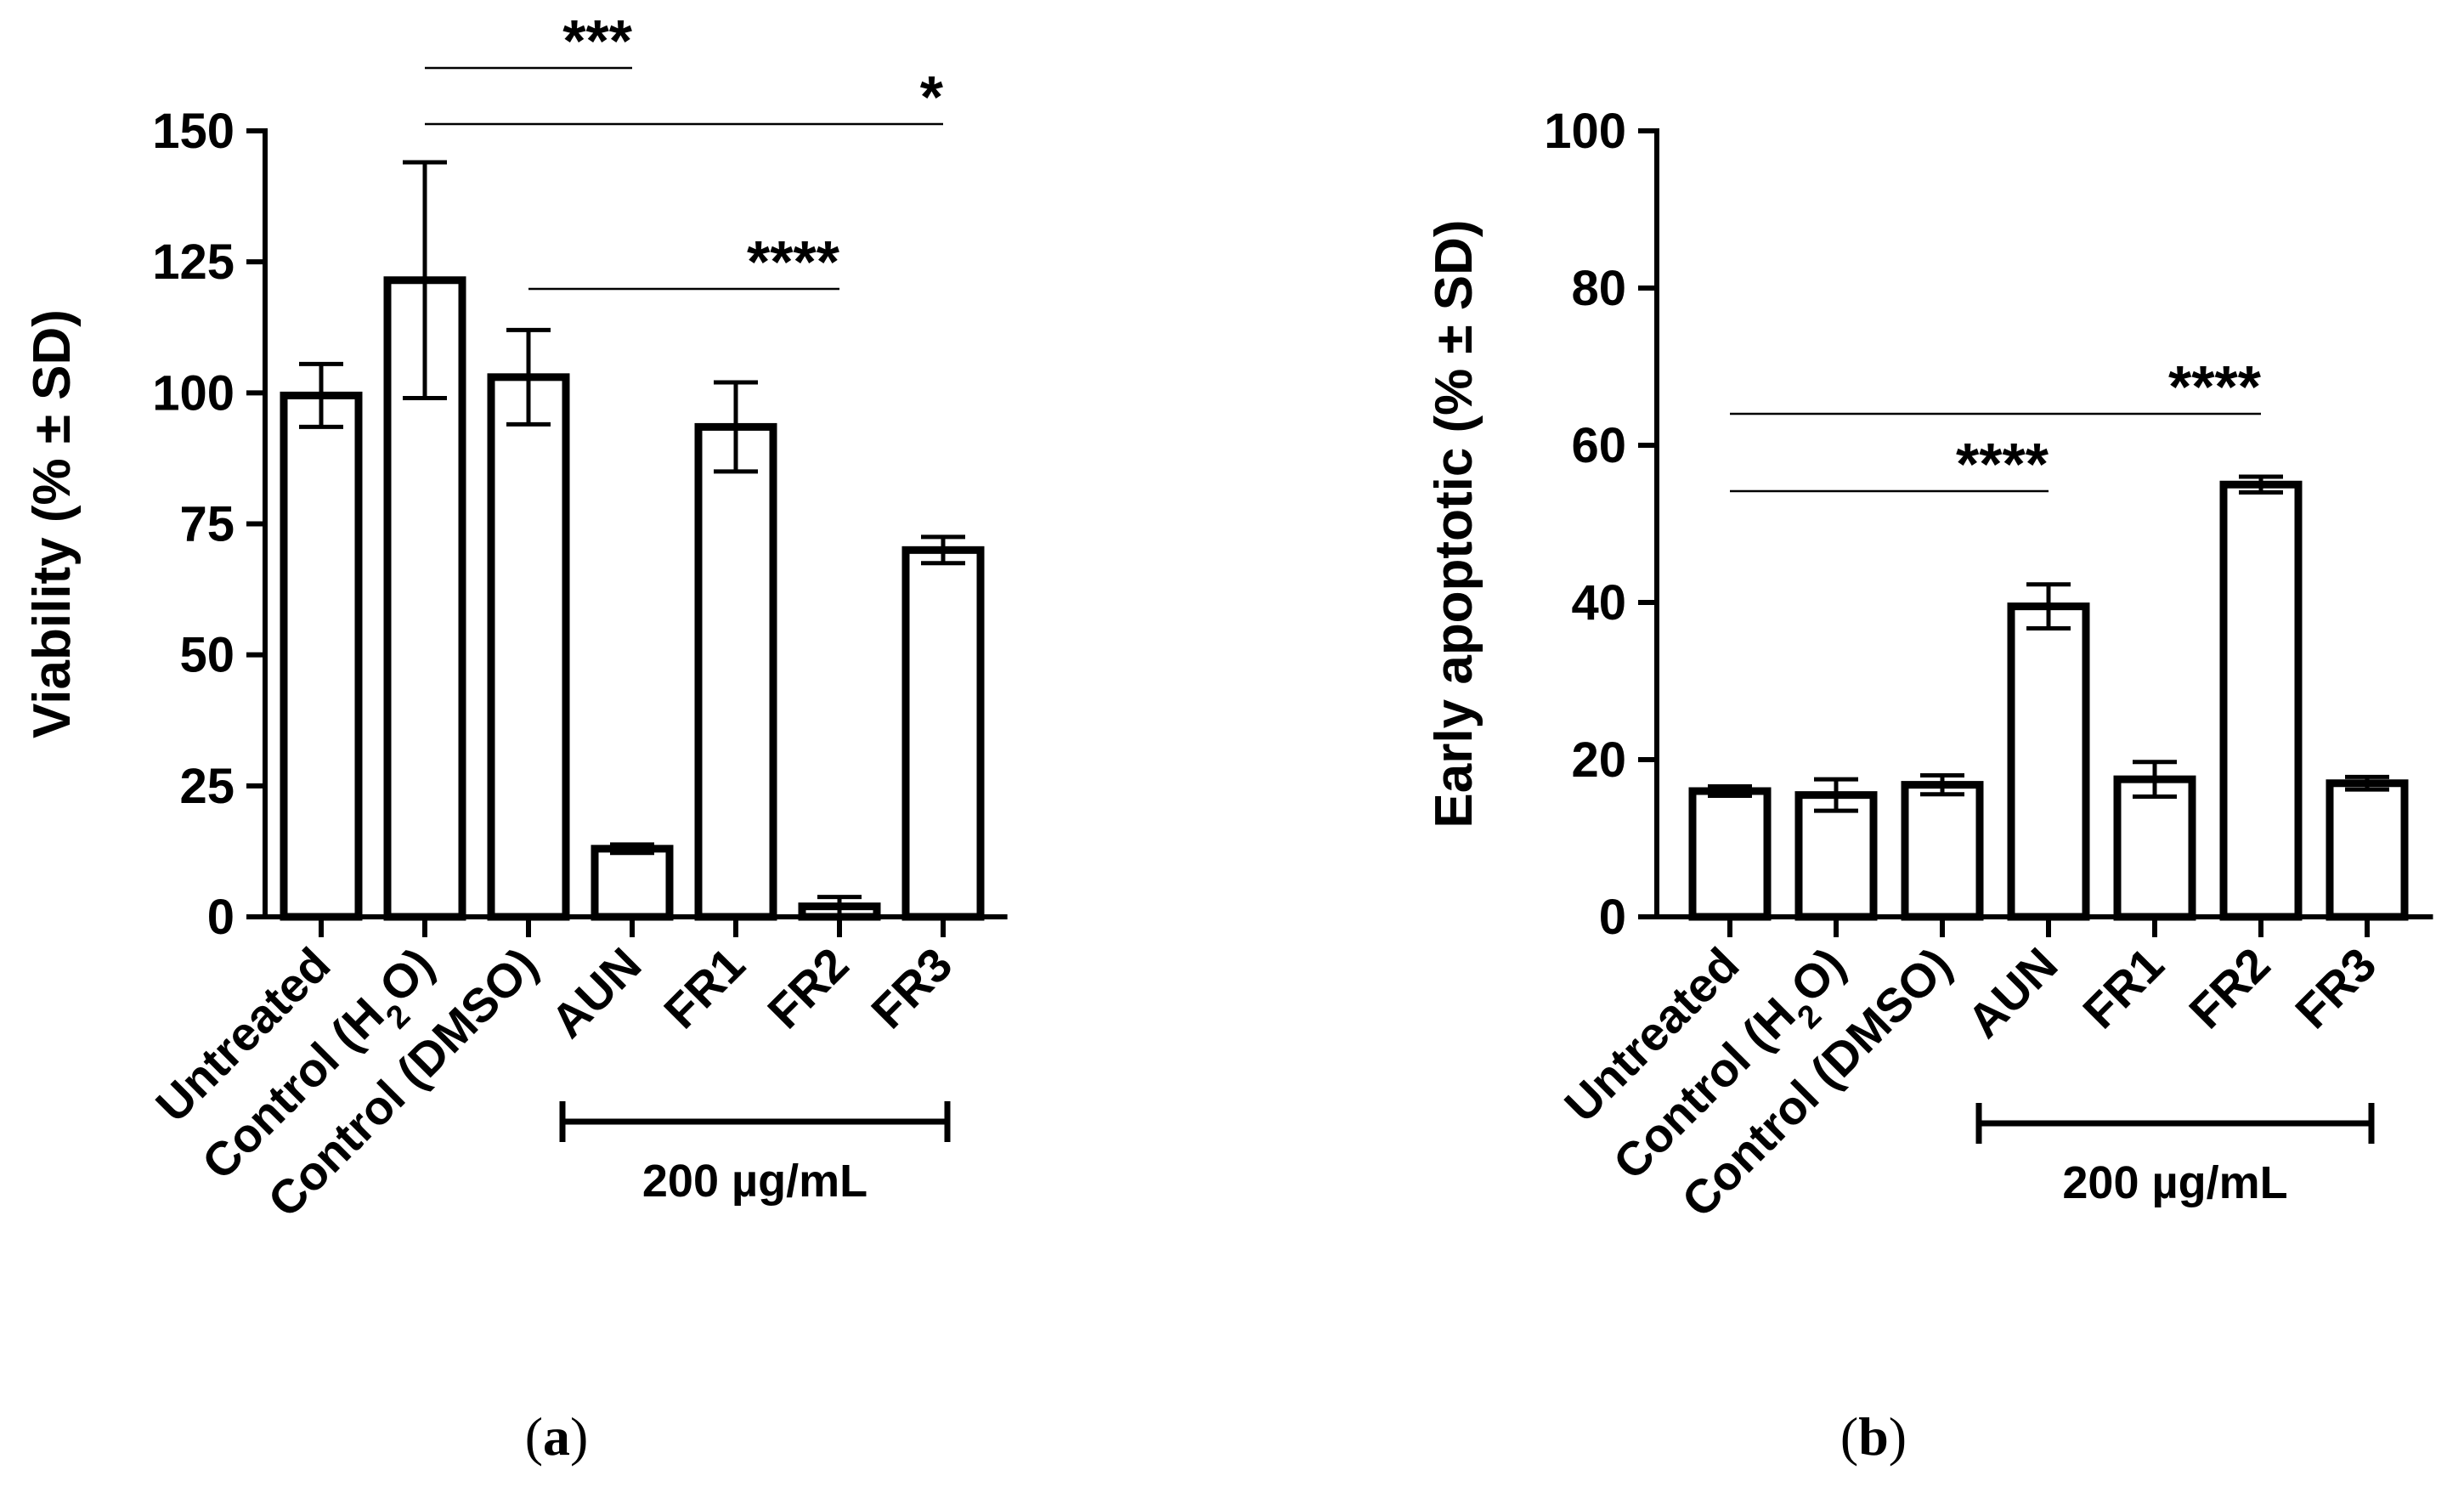 The image size is (2464, 1504). Describe the element at coordinates (207, 786) in the screenshot. I see `y-tick-label: 25` at that location.